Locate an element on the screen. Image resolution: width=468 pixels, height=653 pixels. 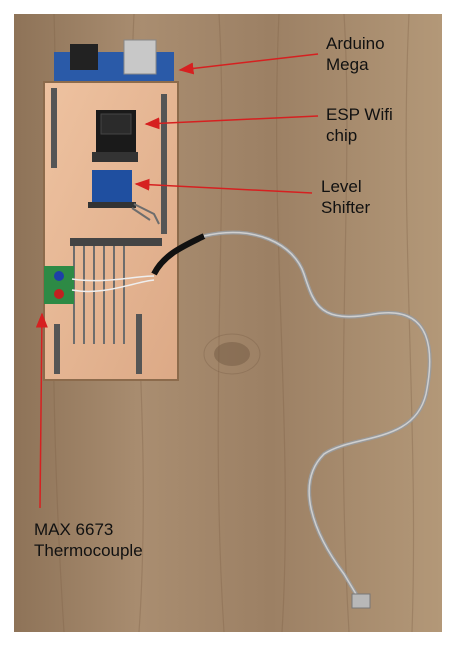
label-arduino-mega-line2: Mega is located at coordinates (347, 64).